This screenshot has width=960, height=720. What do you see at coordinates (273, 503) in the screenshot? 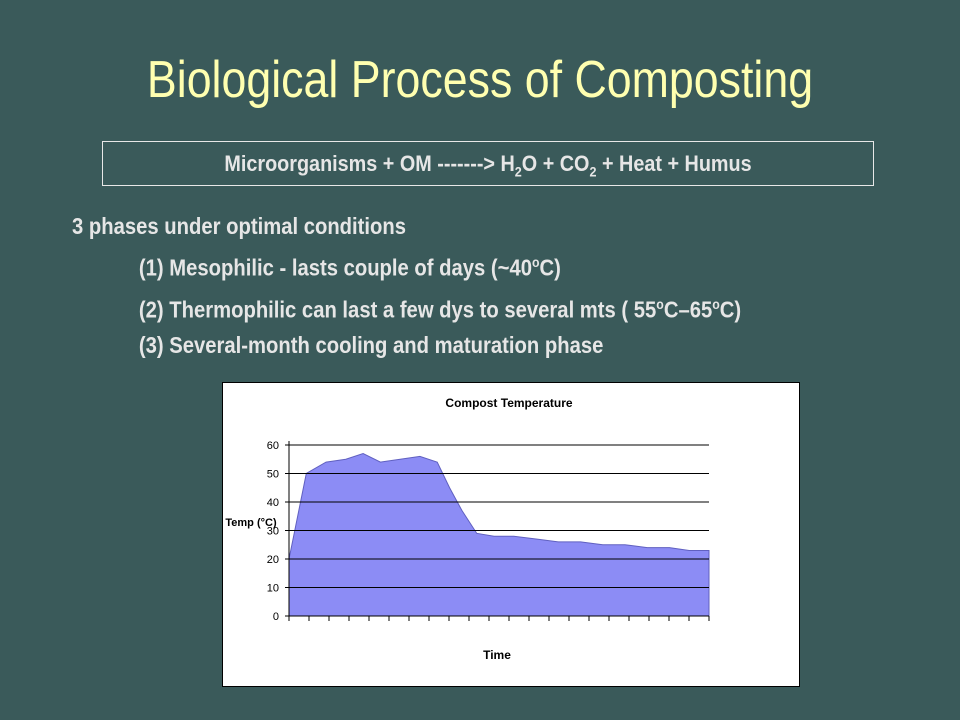
I see `y-tick-label: 40` at bounding box center [273, 503].